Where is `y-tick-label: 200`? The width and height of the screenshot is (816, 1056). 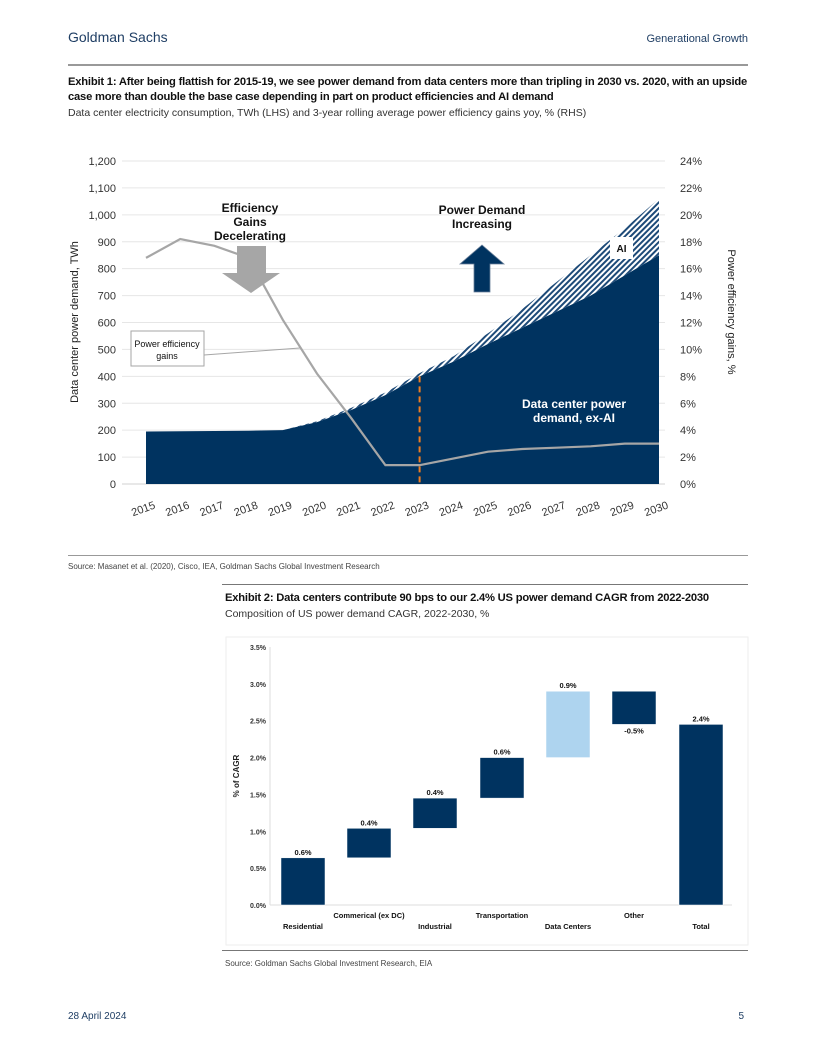
y-tick-label: 200 is located at coordinates (107, 431).